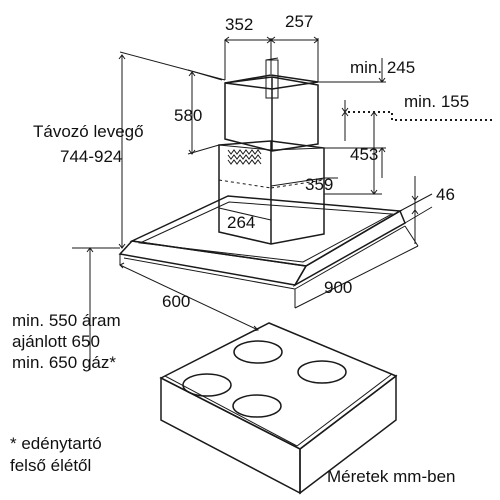 The image size is (500, 500). Describe the element at coordinates (56, 443) in the screenshot. I see `footnote-line-1: * edénytartó` at that location.